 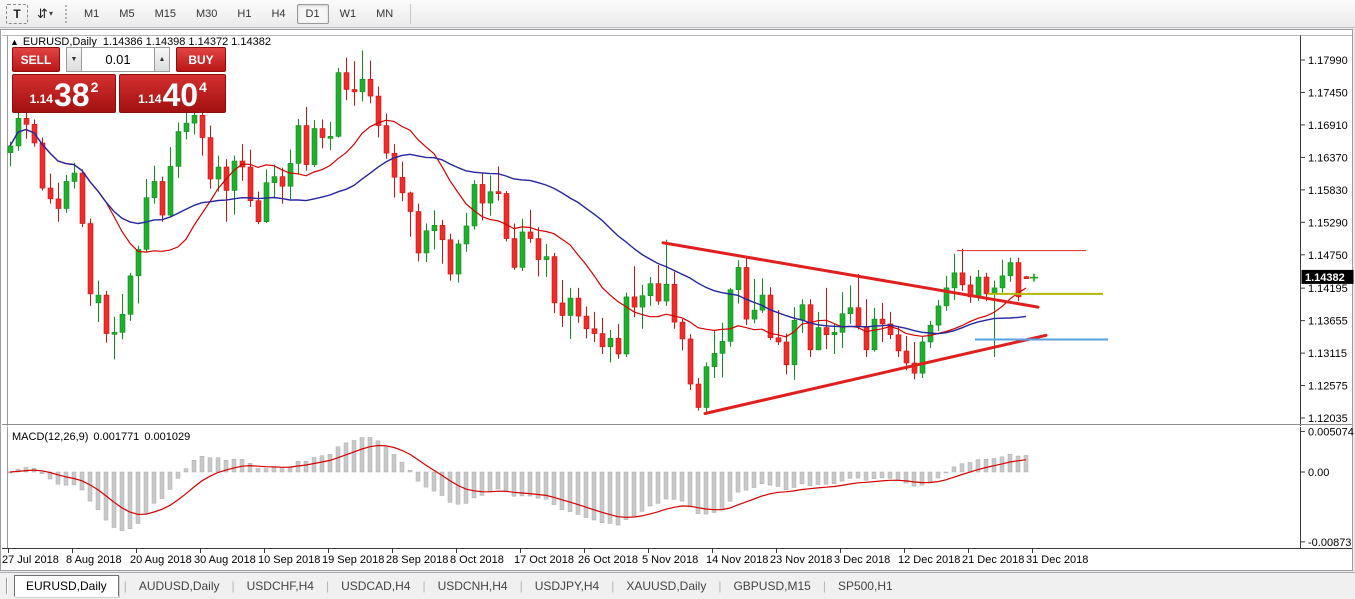 What do you see at coordinates (348, 13) in the screenshot?
I see `timeframe-button-W1: W1` at bounding box center [348, 13].